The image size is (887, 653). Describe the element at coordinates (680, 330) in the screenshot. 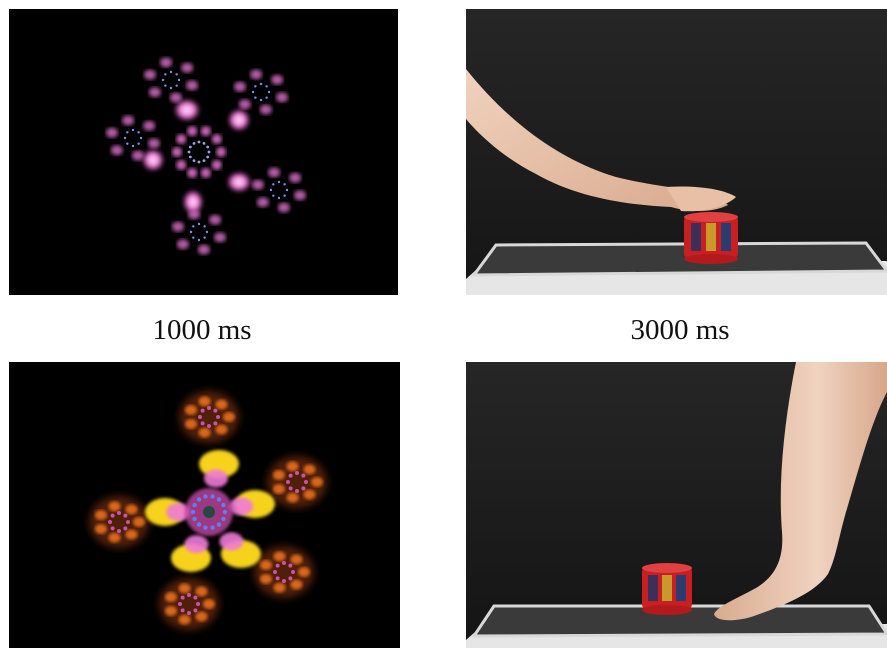

I see `caption-3000ms: 3000 ms` at that location.